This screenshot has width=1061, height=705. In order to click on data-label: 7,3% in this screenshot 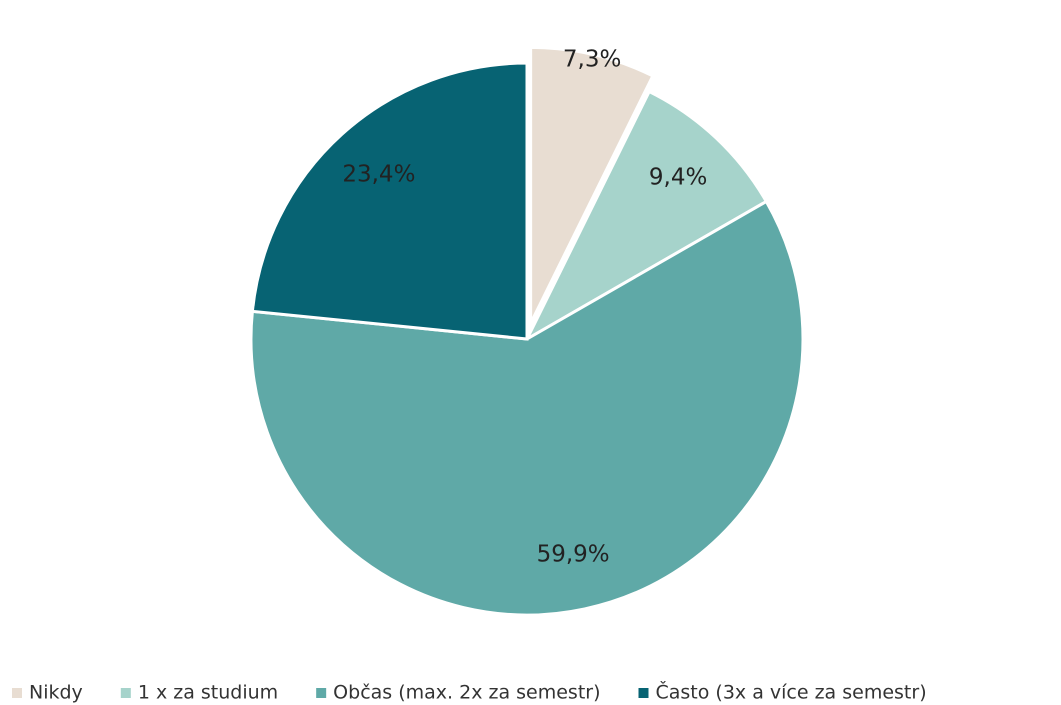, I will do `click(592, 60)`.